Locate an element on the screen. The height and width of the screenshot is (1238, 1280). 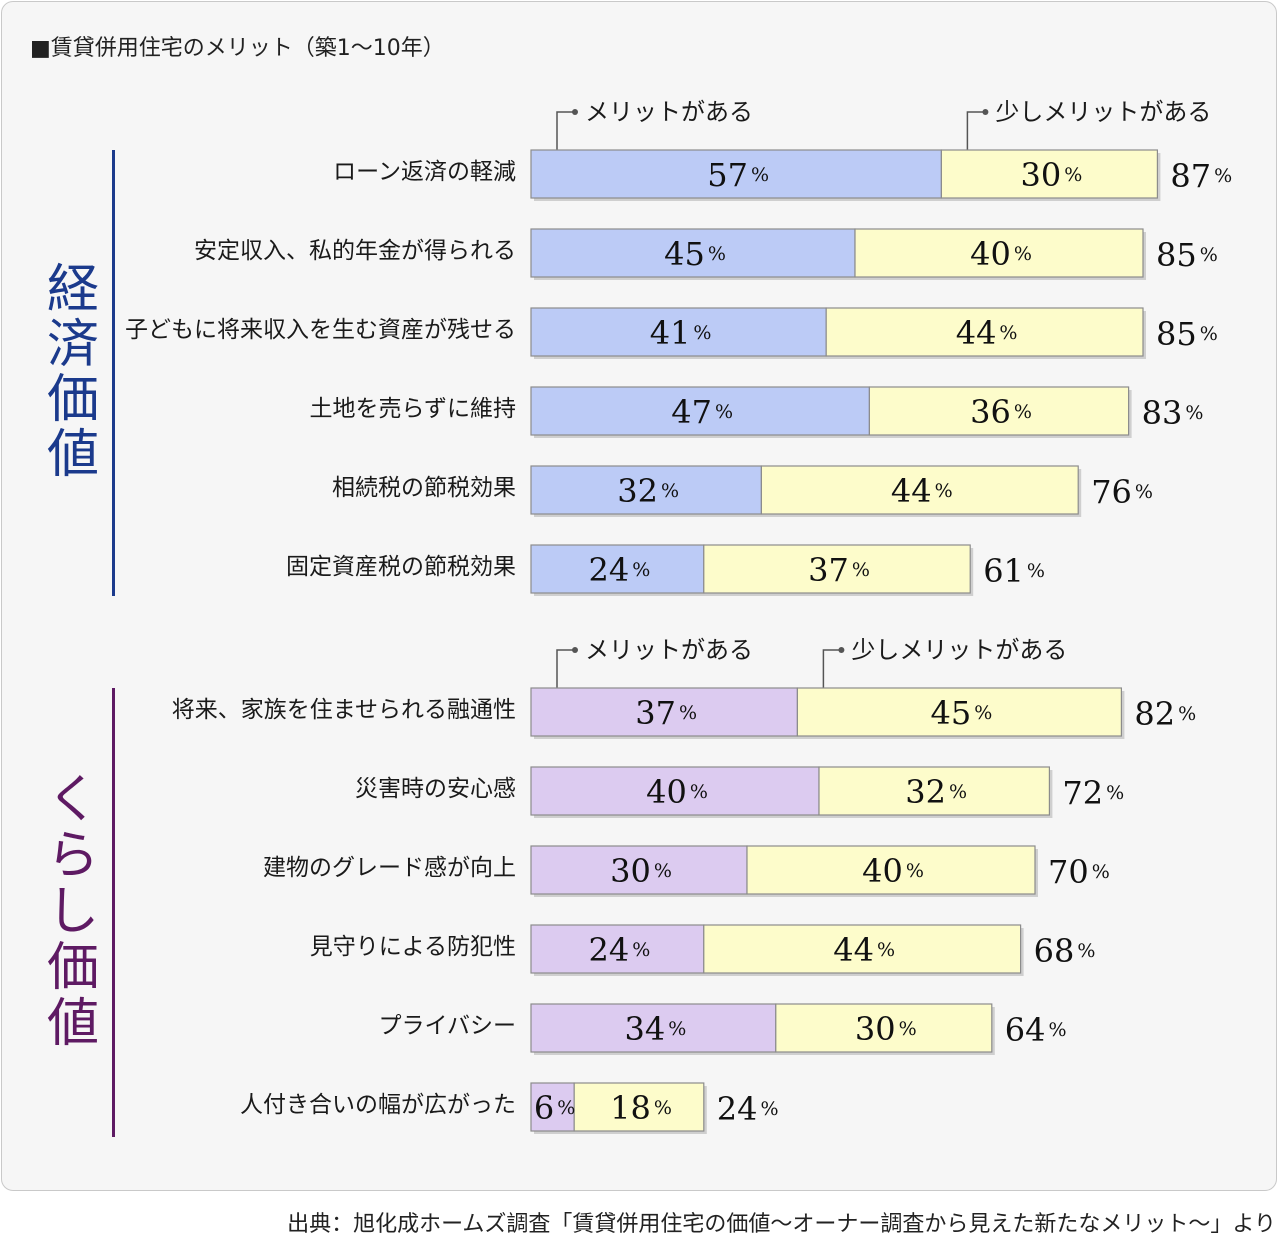
data-label-merit: 41% is located at coordinates (681, 333).